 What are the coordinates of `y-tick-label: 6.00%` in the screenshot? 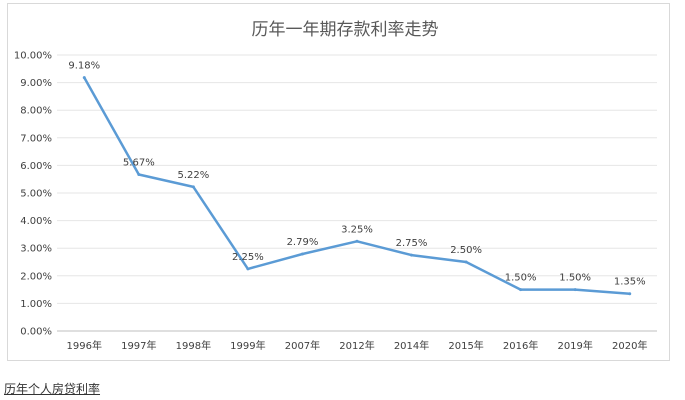 It's located at (36, 166).